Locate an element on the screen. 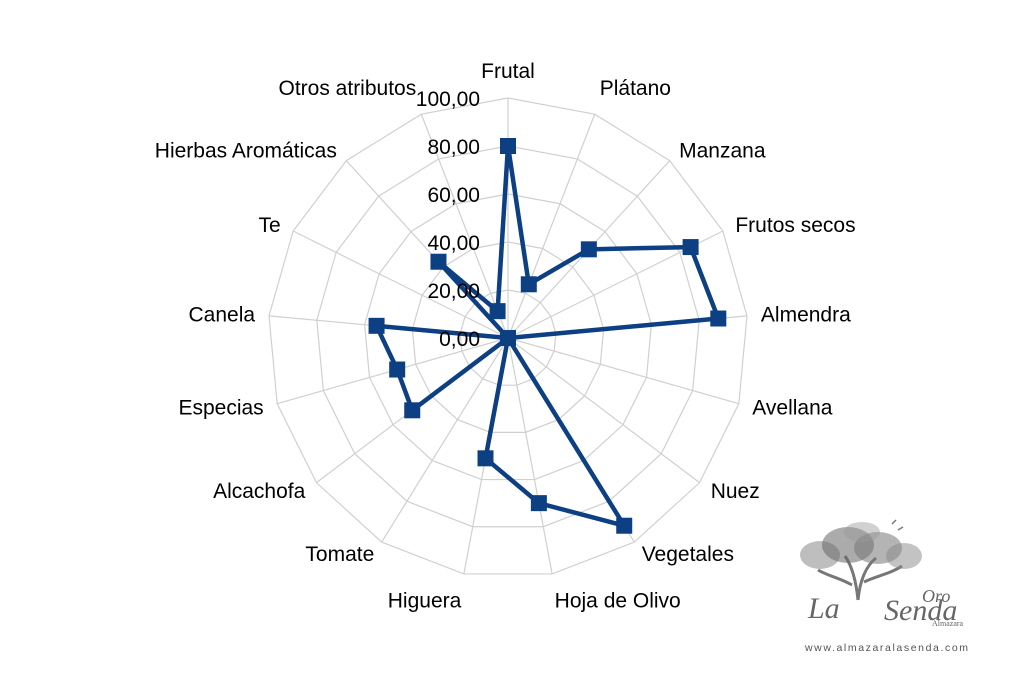 This screenshot has width=1012, height=675. category-label: Almendra is located at coordinates (806, 315).